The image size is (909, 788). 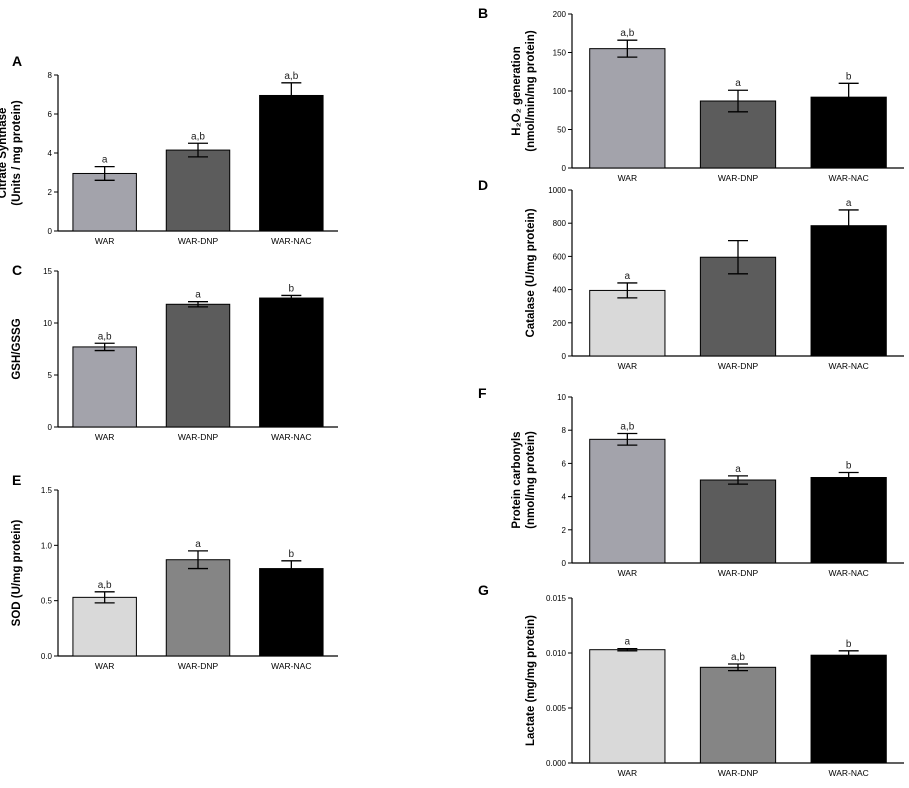 I want to click on y-tick-label: 1.5, so click(x=47, y=490).